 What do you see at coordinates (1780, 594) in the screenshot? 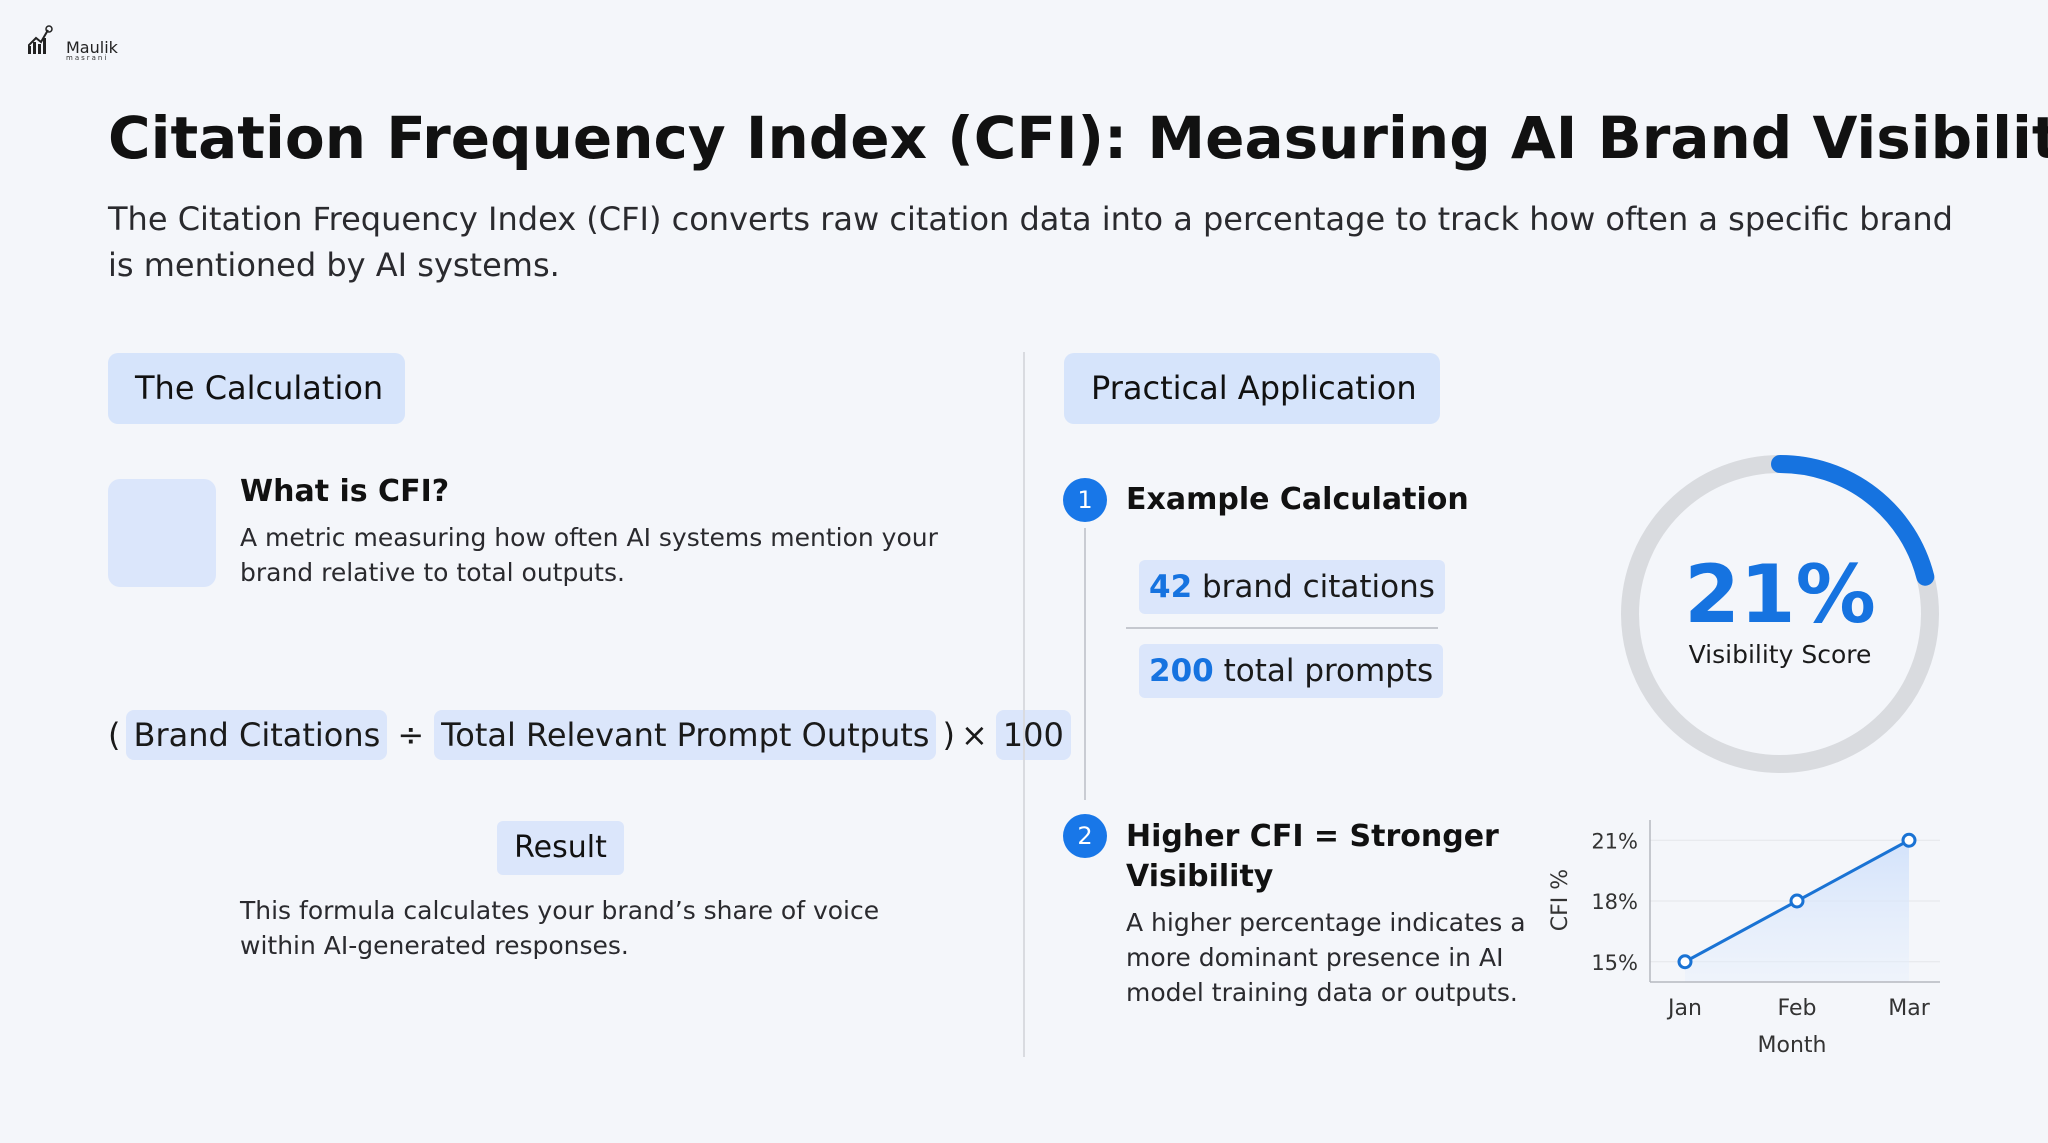
I see `visibility-score-value: 21%` at bounding box center [1780, 594].